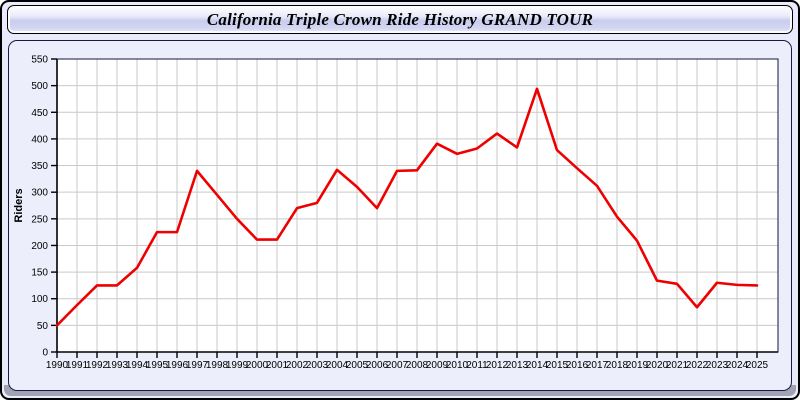  Describe the element at coordinates (677, 365) in the screenshot. I see `x-tick-label: 2021` at that location.